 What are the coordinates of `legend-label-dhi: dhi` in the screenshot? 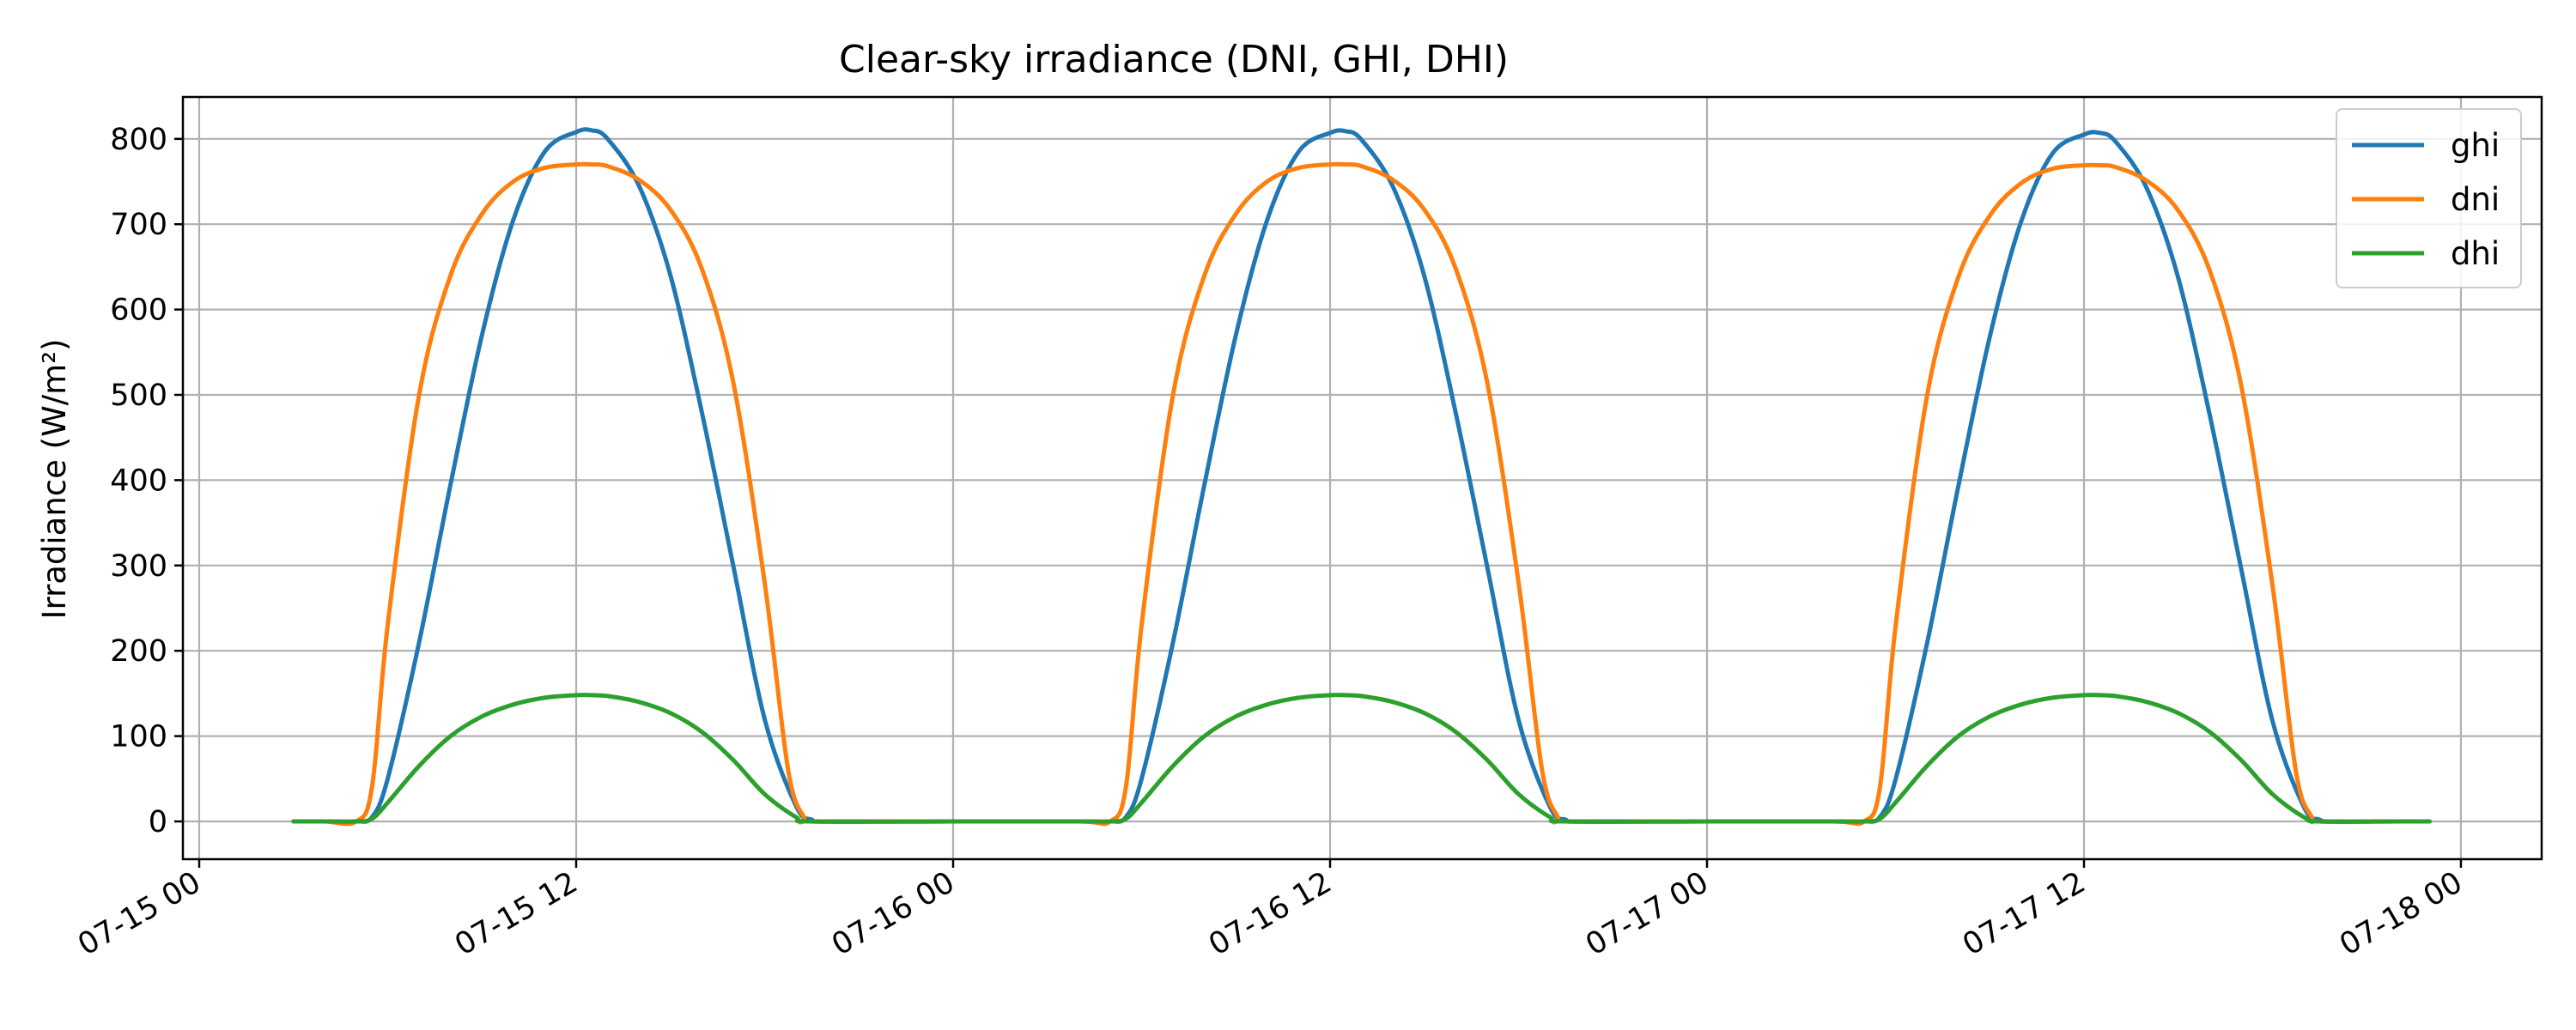 It's located at (2475, 253).